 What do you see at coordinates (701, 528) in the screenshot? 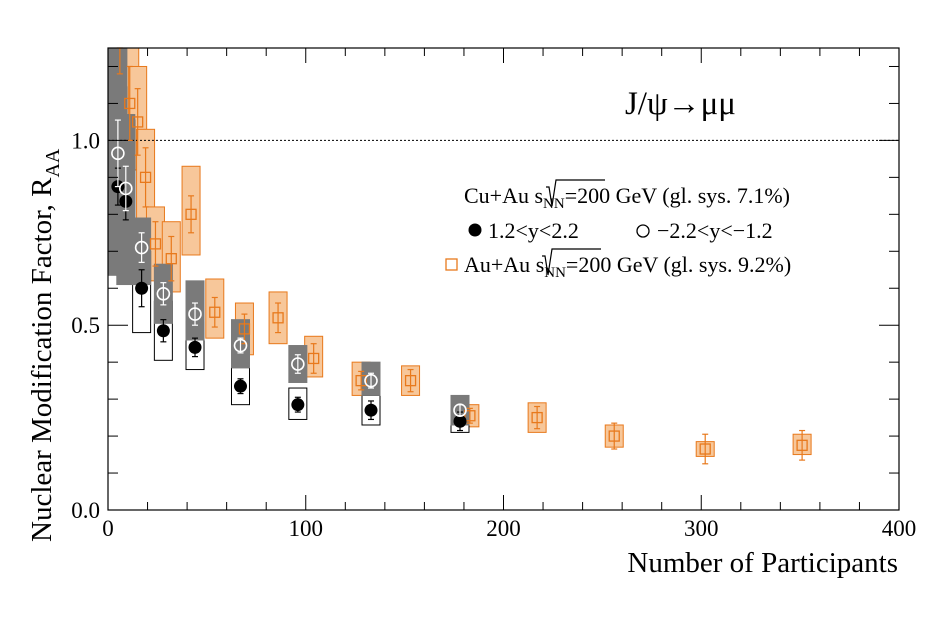
I see `x-tick-label: 300` at bounding box center [701, 528].